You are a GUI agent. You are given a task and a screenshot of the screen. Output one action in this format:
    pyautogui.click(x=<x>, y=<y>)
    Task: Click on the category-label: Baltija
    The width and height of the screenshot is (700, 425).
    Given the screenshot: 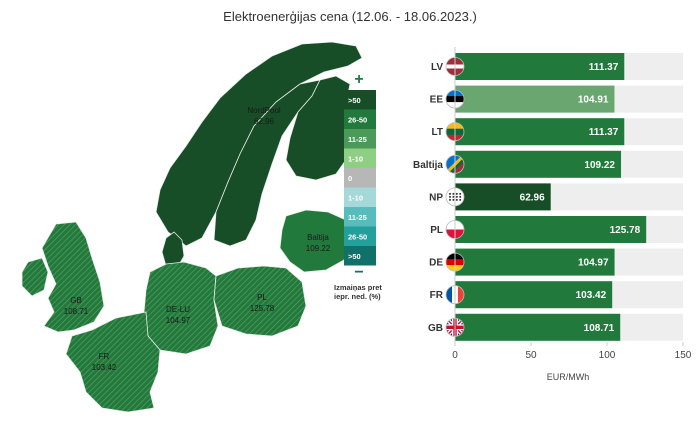 What is the action you would take?
    pyautogui.click(x=428, y=165)
    